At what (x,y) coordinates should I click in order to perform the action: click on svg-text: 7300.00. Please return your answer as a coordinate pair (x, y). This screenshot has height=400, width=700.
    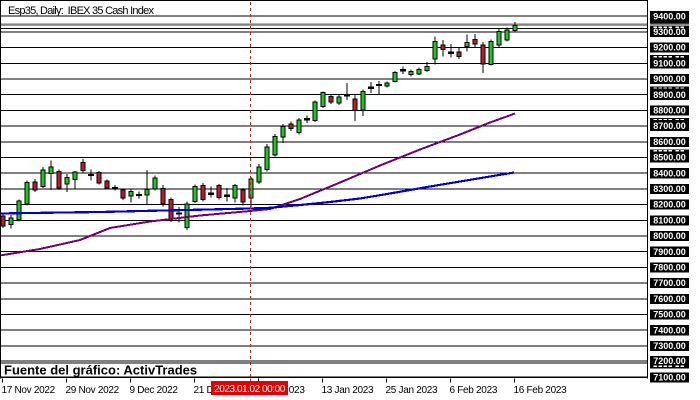
    Looking at the image, I should click on (669, 346).